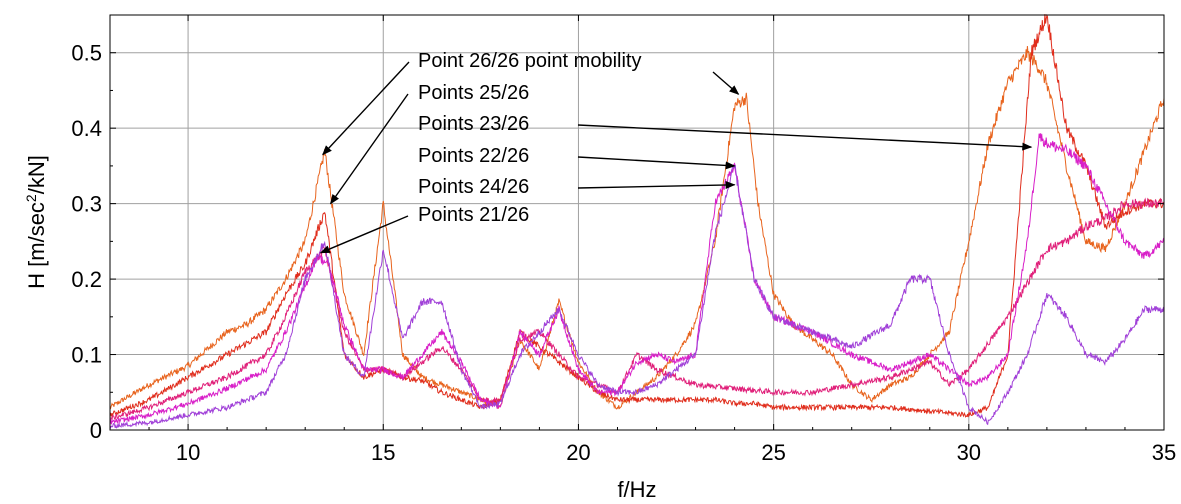 Image resolution: width=1181 pixels, height=504 pixels. Describe the element at coordinates (31, 198) in the screenshot. I see `y-axis-label-superscript: 2` at that location.